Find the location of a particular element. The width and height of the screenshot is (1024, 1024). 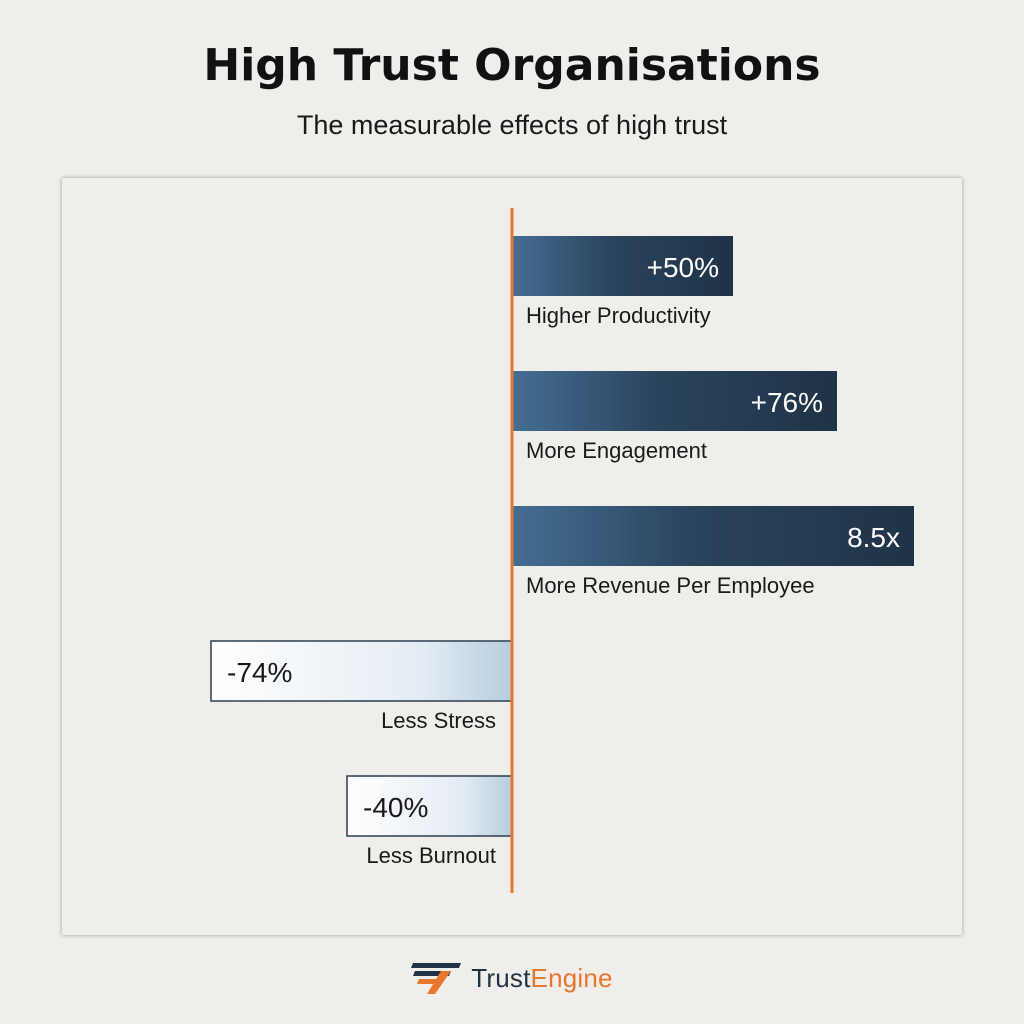

bar-value-label-4: -40% is located at coordinates (395, 807).